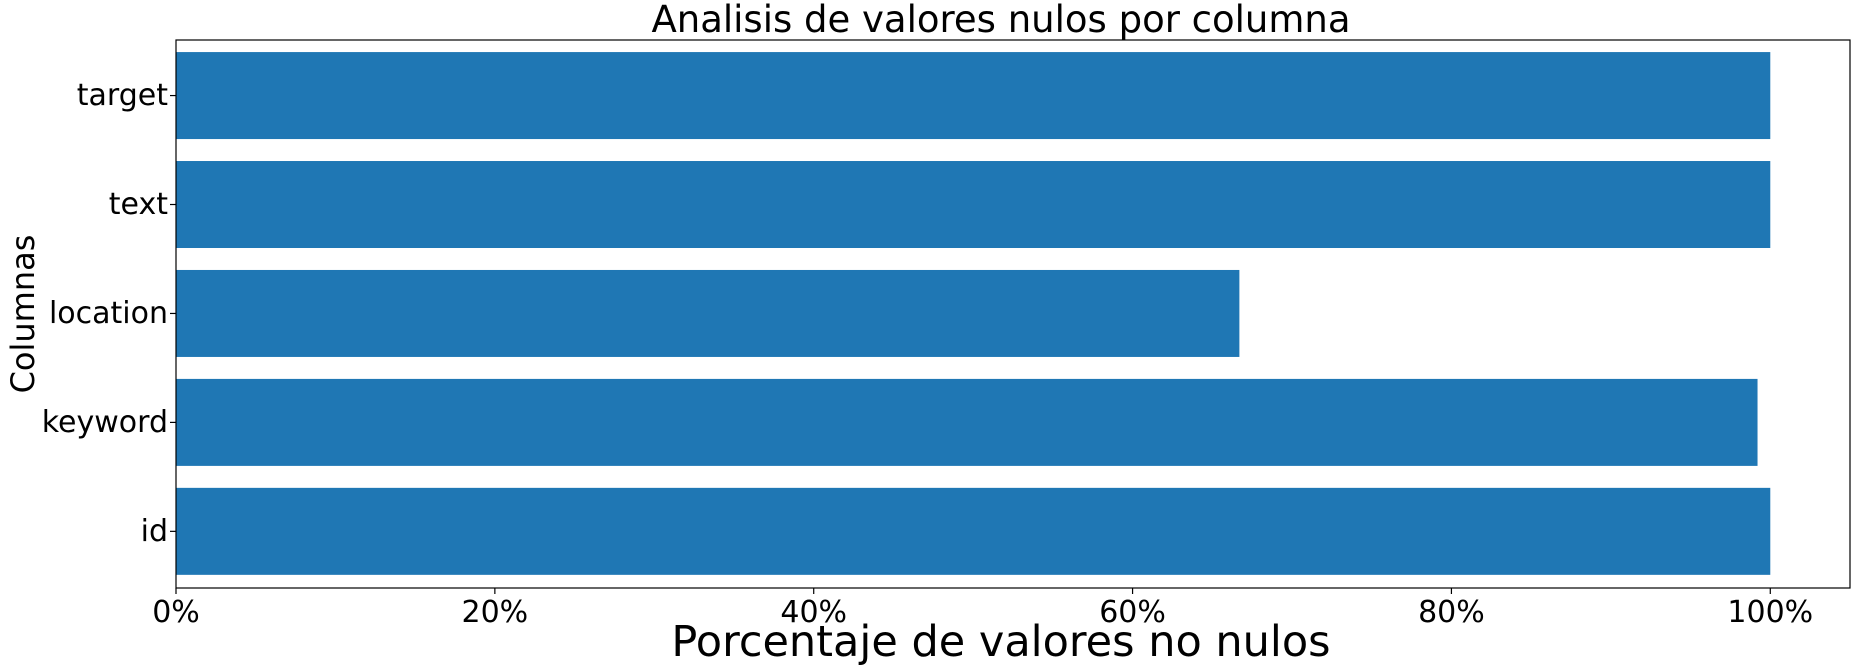 The image size is (1856, 671). Describe the element at coordinates (1451, 612) in the screenshot. I see `x-tick-label: 80%` at that location.